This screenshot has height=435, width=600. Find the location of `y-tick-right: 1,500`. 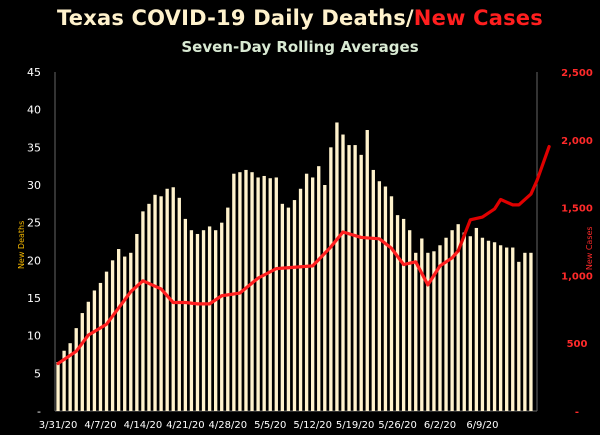

y-tick-right: 1,500 is located at coordinates (577, 209).